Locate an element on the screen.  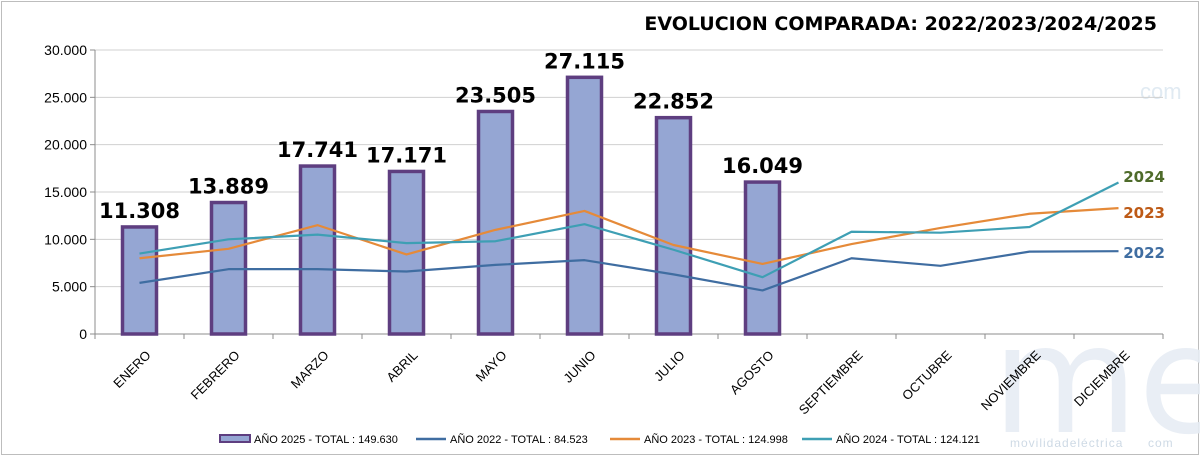
bar-data-label: 17.171 is located at coordinates (406, 155).